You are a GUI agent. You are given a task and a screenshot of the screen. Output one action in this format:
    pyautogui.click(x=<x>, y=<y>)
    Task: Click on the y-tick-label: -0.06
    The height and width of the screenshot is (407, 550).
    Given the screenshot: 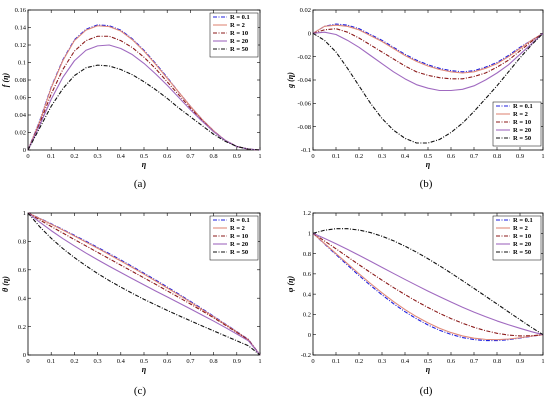 What is the action you would take?
    pyautogui.click(x=304, y=104)
    